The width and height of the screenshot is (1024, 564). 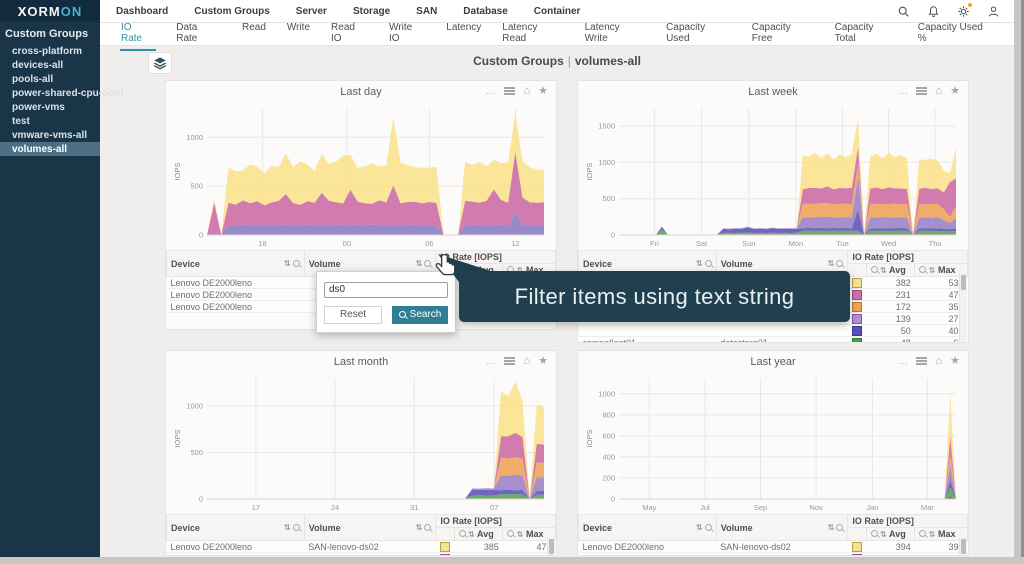 I want to click on table-row: 50 407, so click(x=773, y=330).